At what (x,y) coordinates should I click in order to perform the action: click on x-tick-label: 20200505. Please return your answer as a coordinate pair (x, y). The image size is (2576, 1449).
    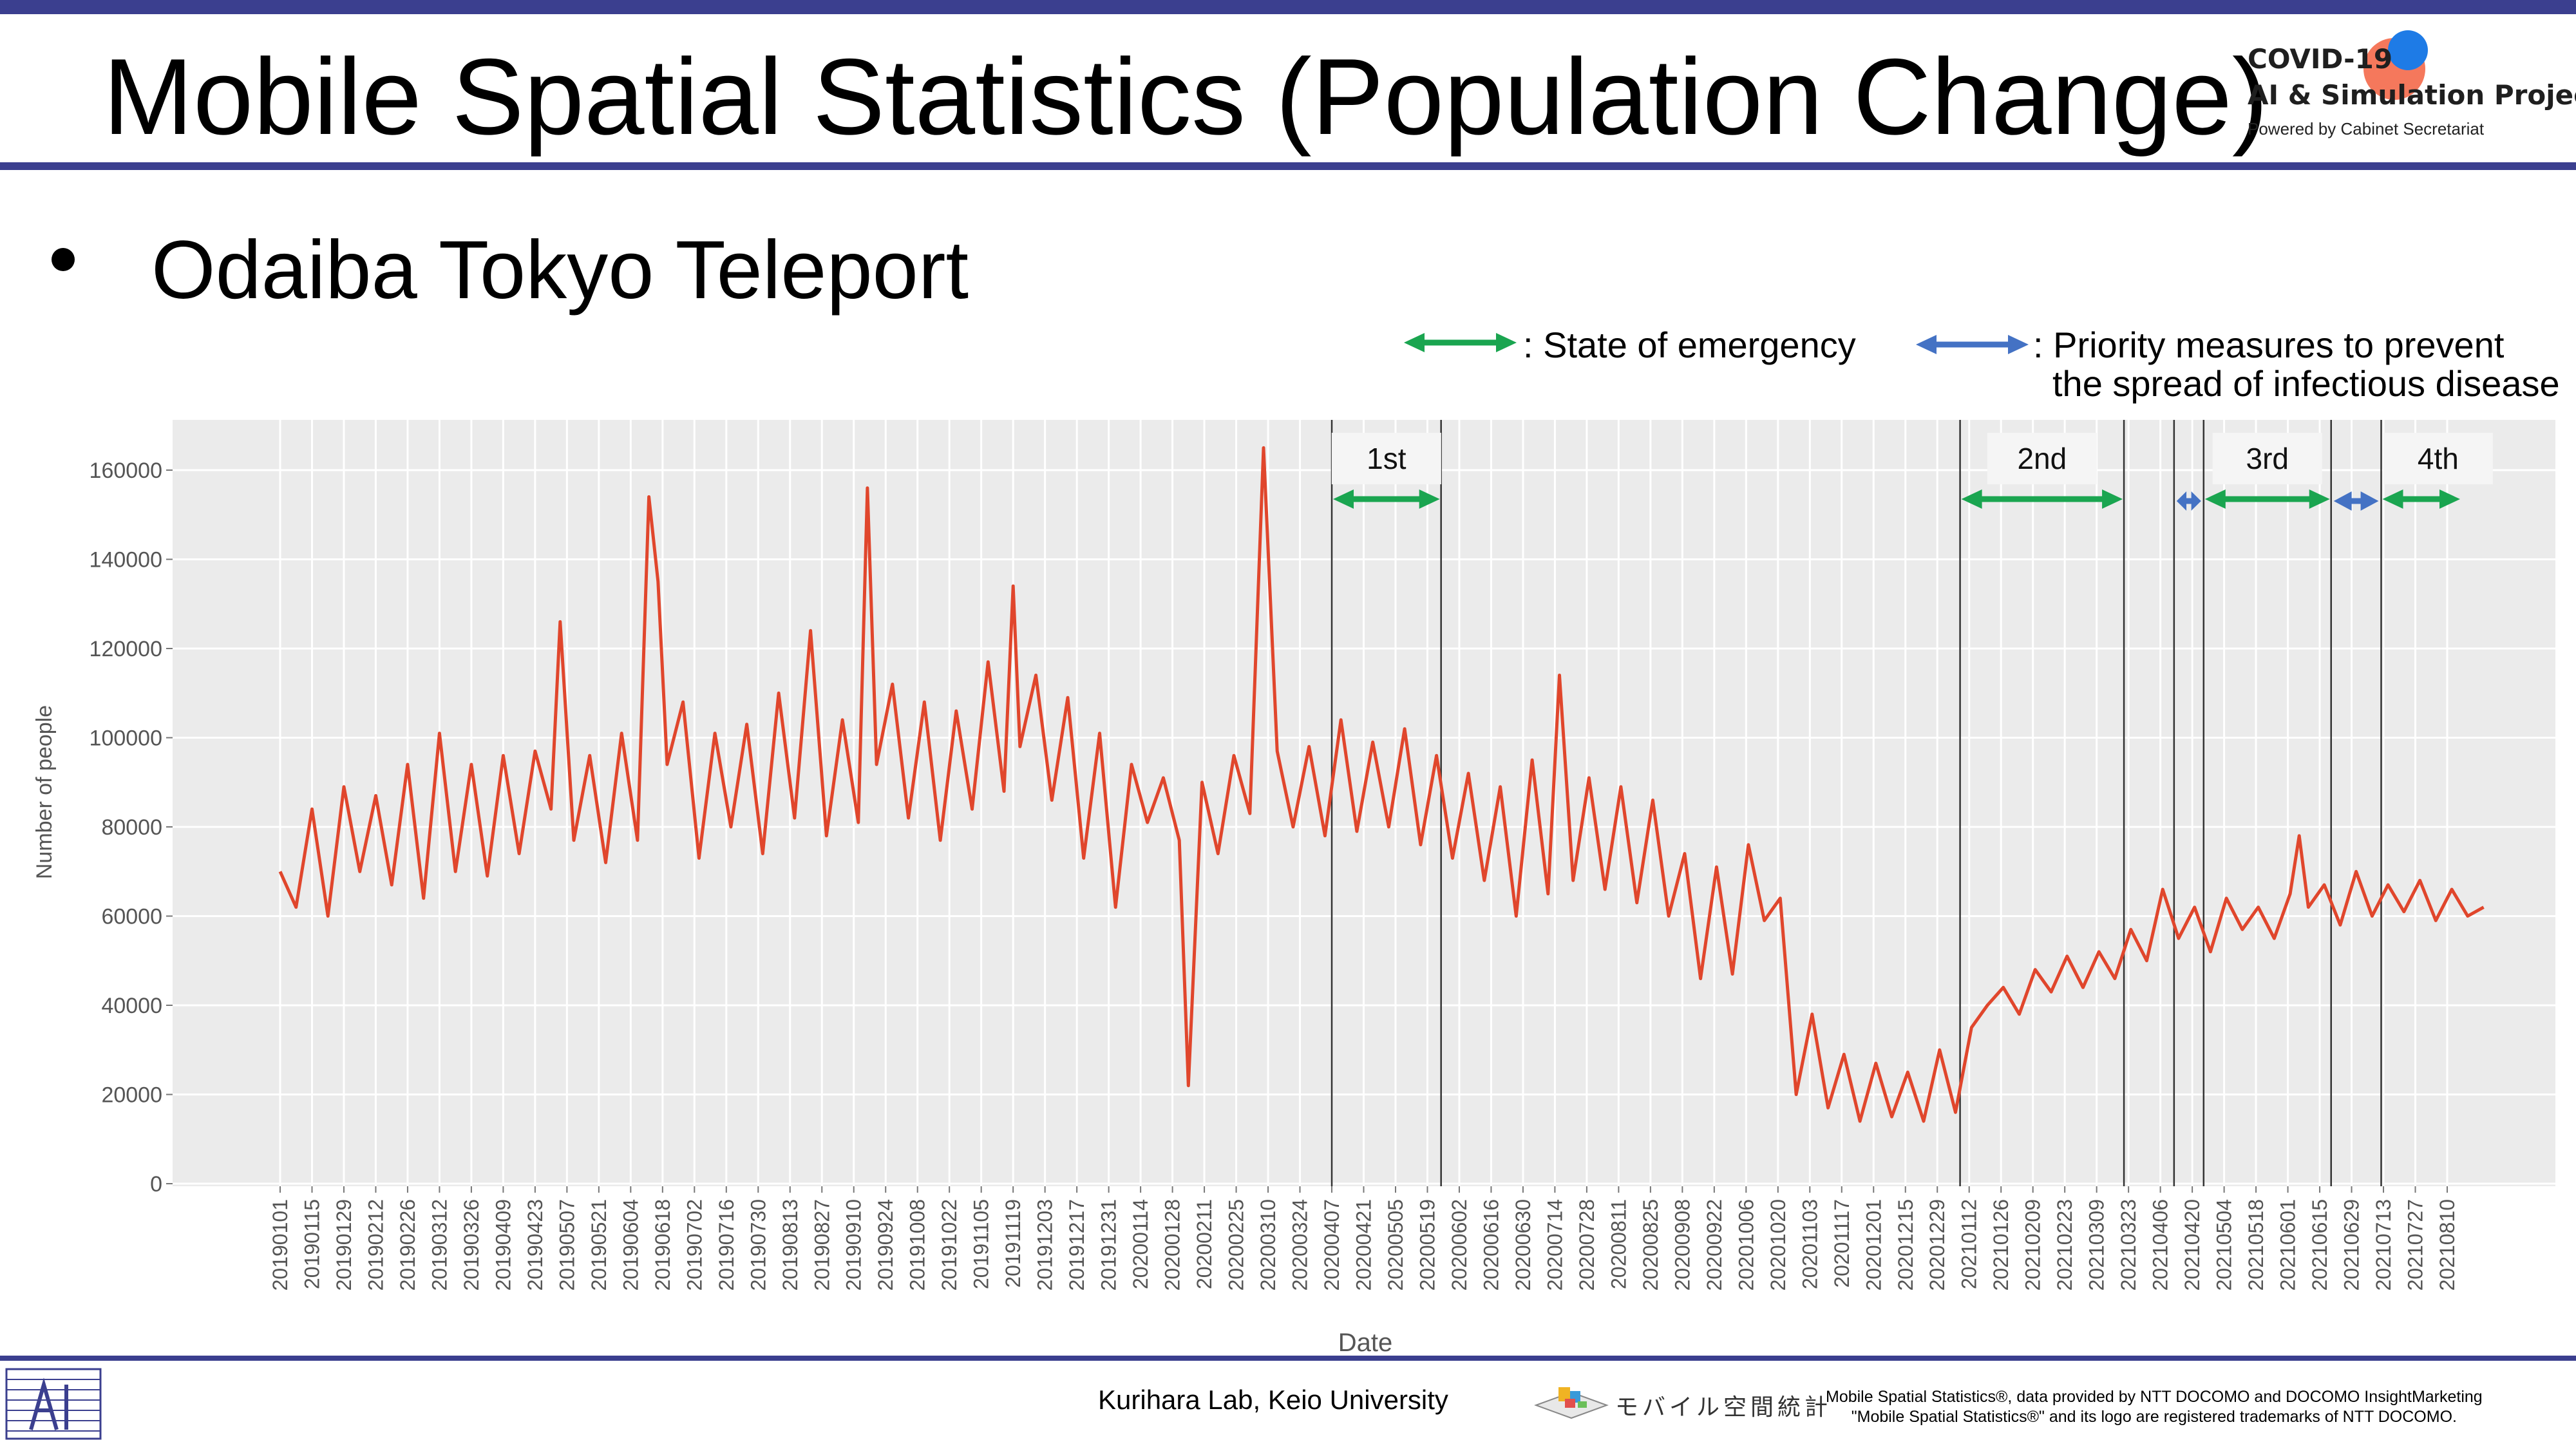
    Looking at the image, I should click on (1395, 1245).